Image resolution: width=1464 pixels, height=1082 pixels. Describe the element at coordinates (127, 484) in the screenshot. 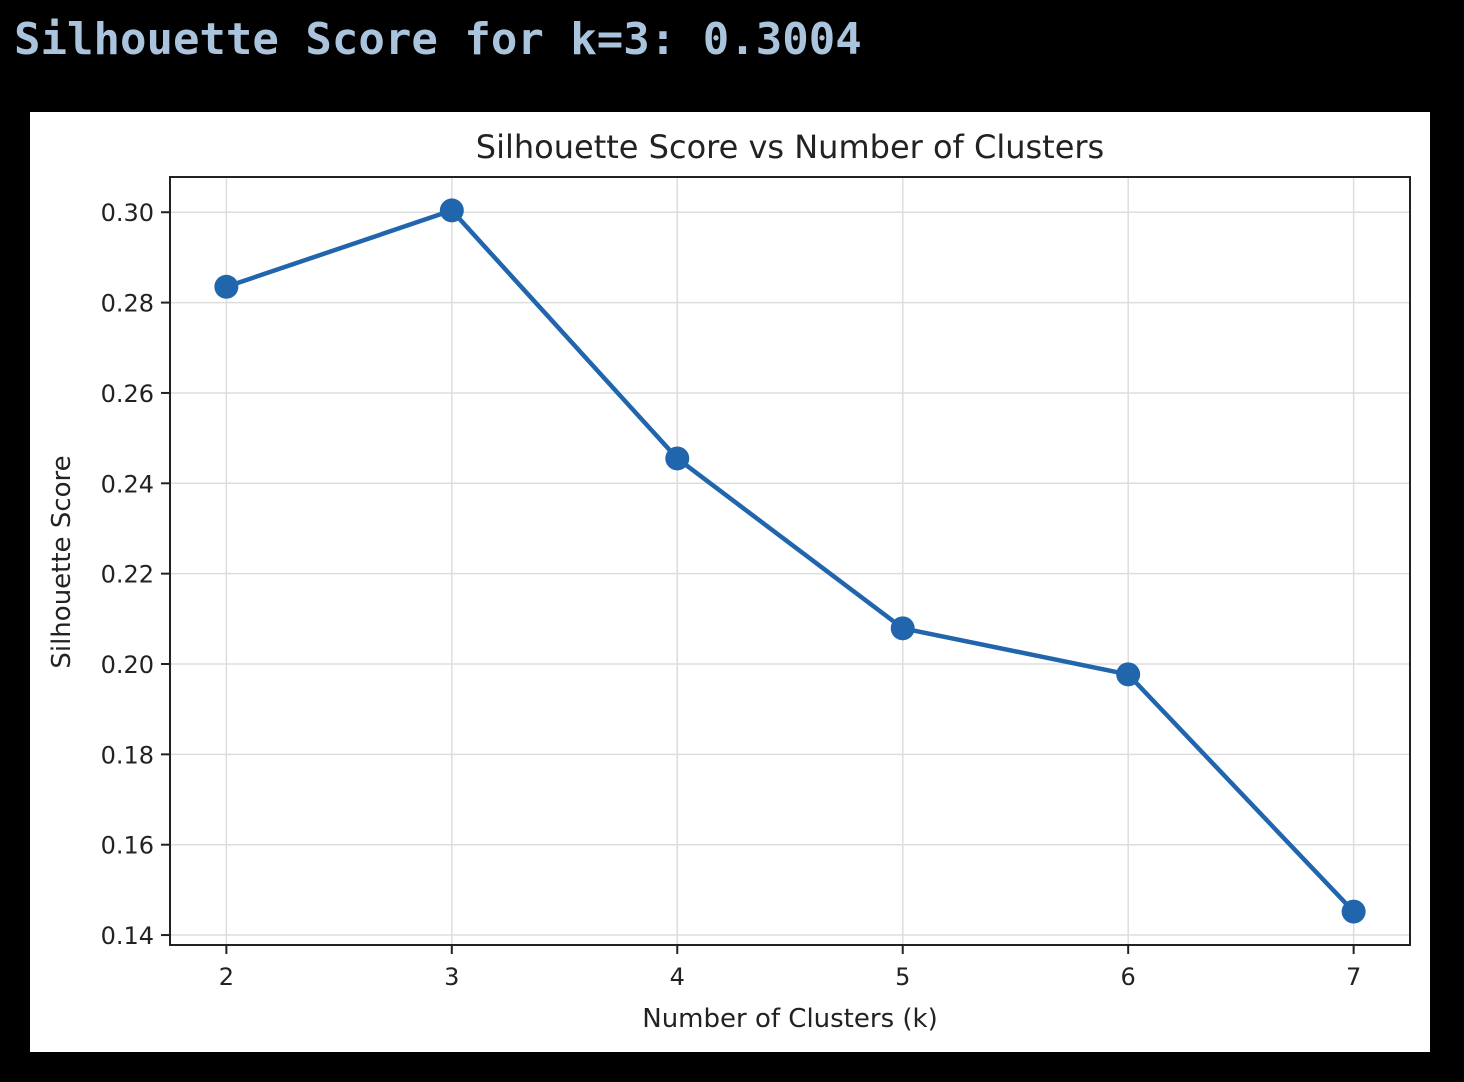

I see `y-tick-label: 0.24` at that location.